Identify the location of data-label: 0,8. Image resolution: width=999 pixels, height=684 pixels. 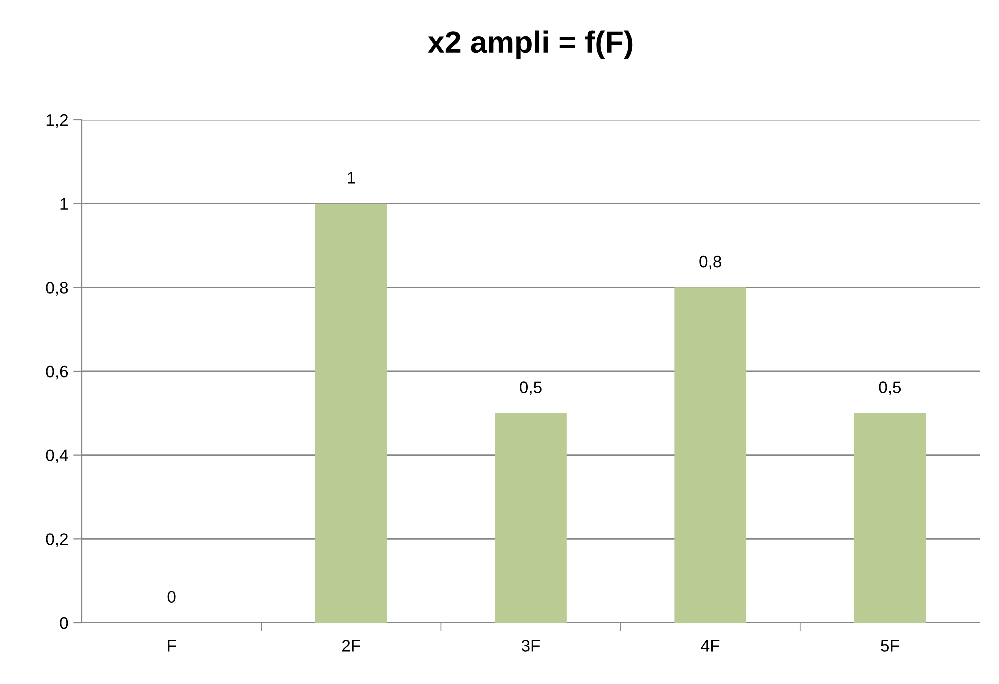
(711, 263).